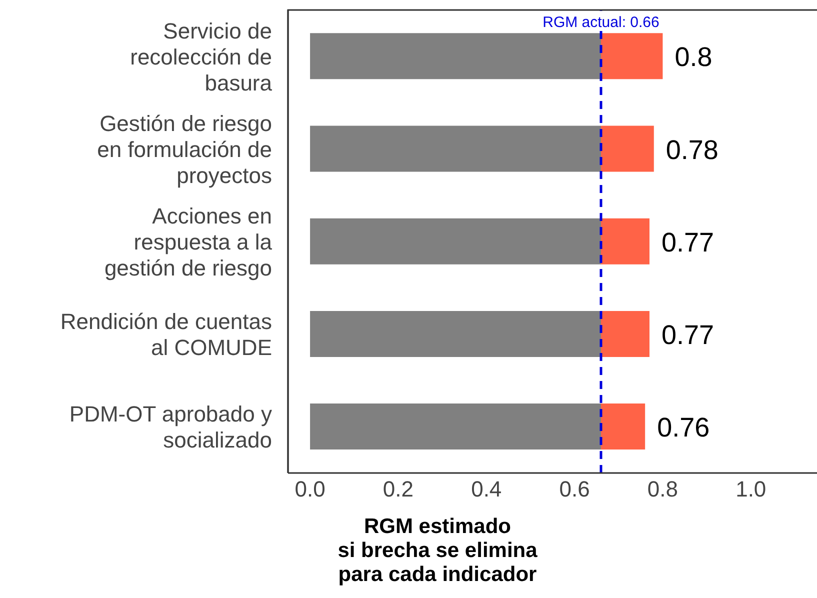 The width and height of the screenshot is (817, 598). I want to click on x-tick-label: 0.0, so click(310, 489).